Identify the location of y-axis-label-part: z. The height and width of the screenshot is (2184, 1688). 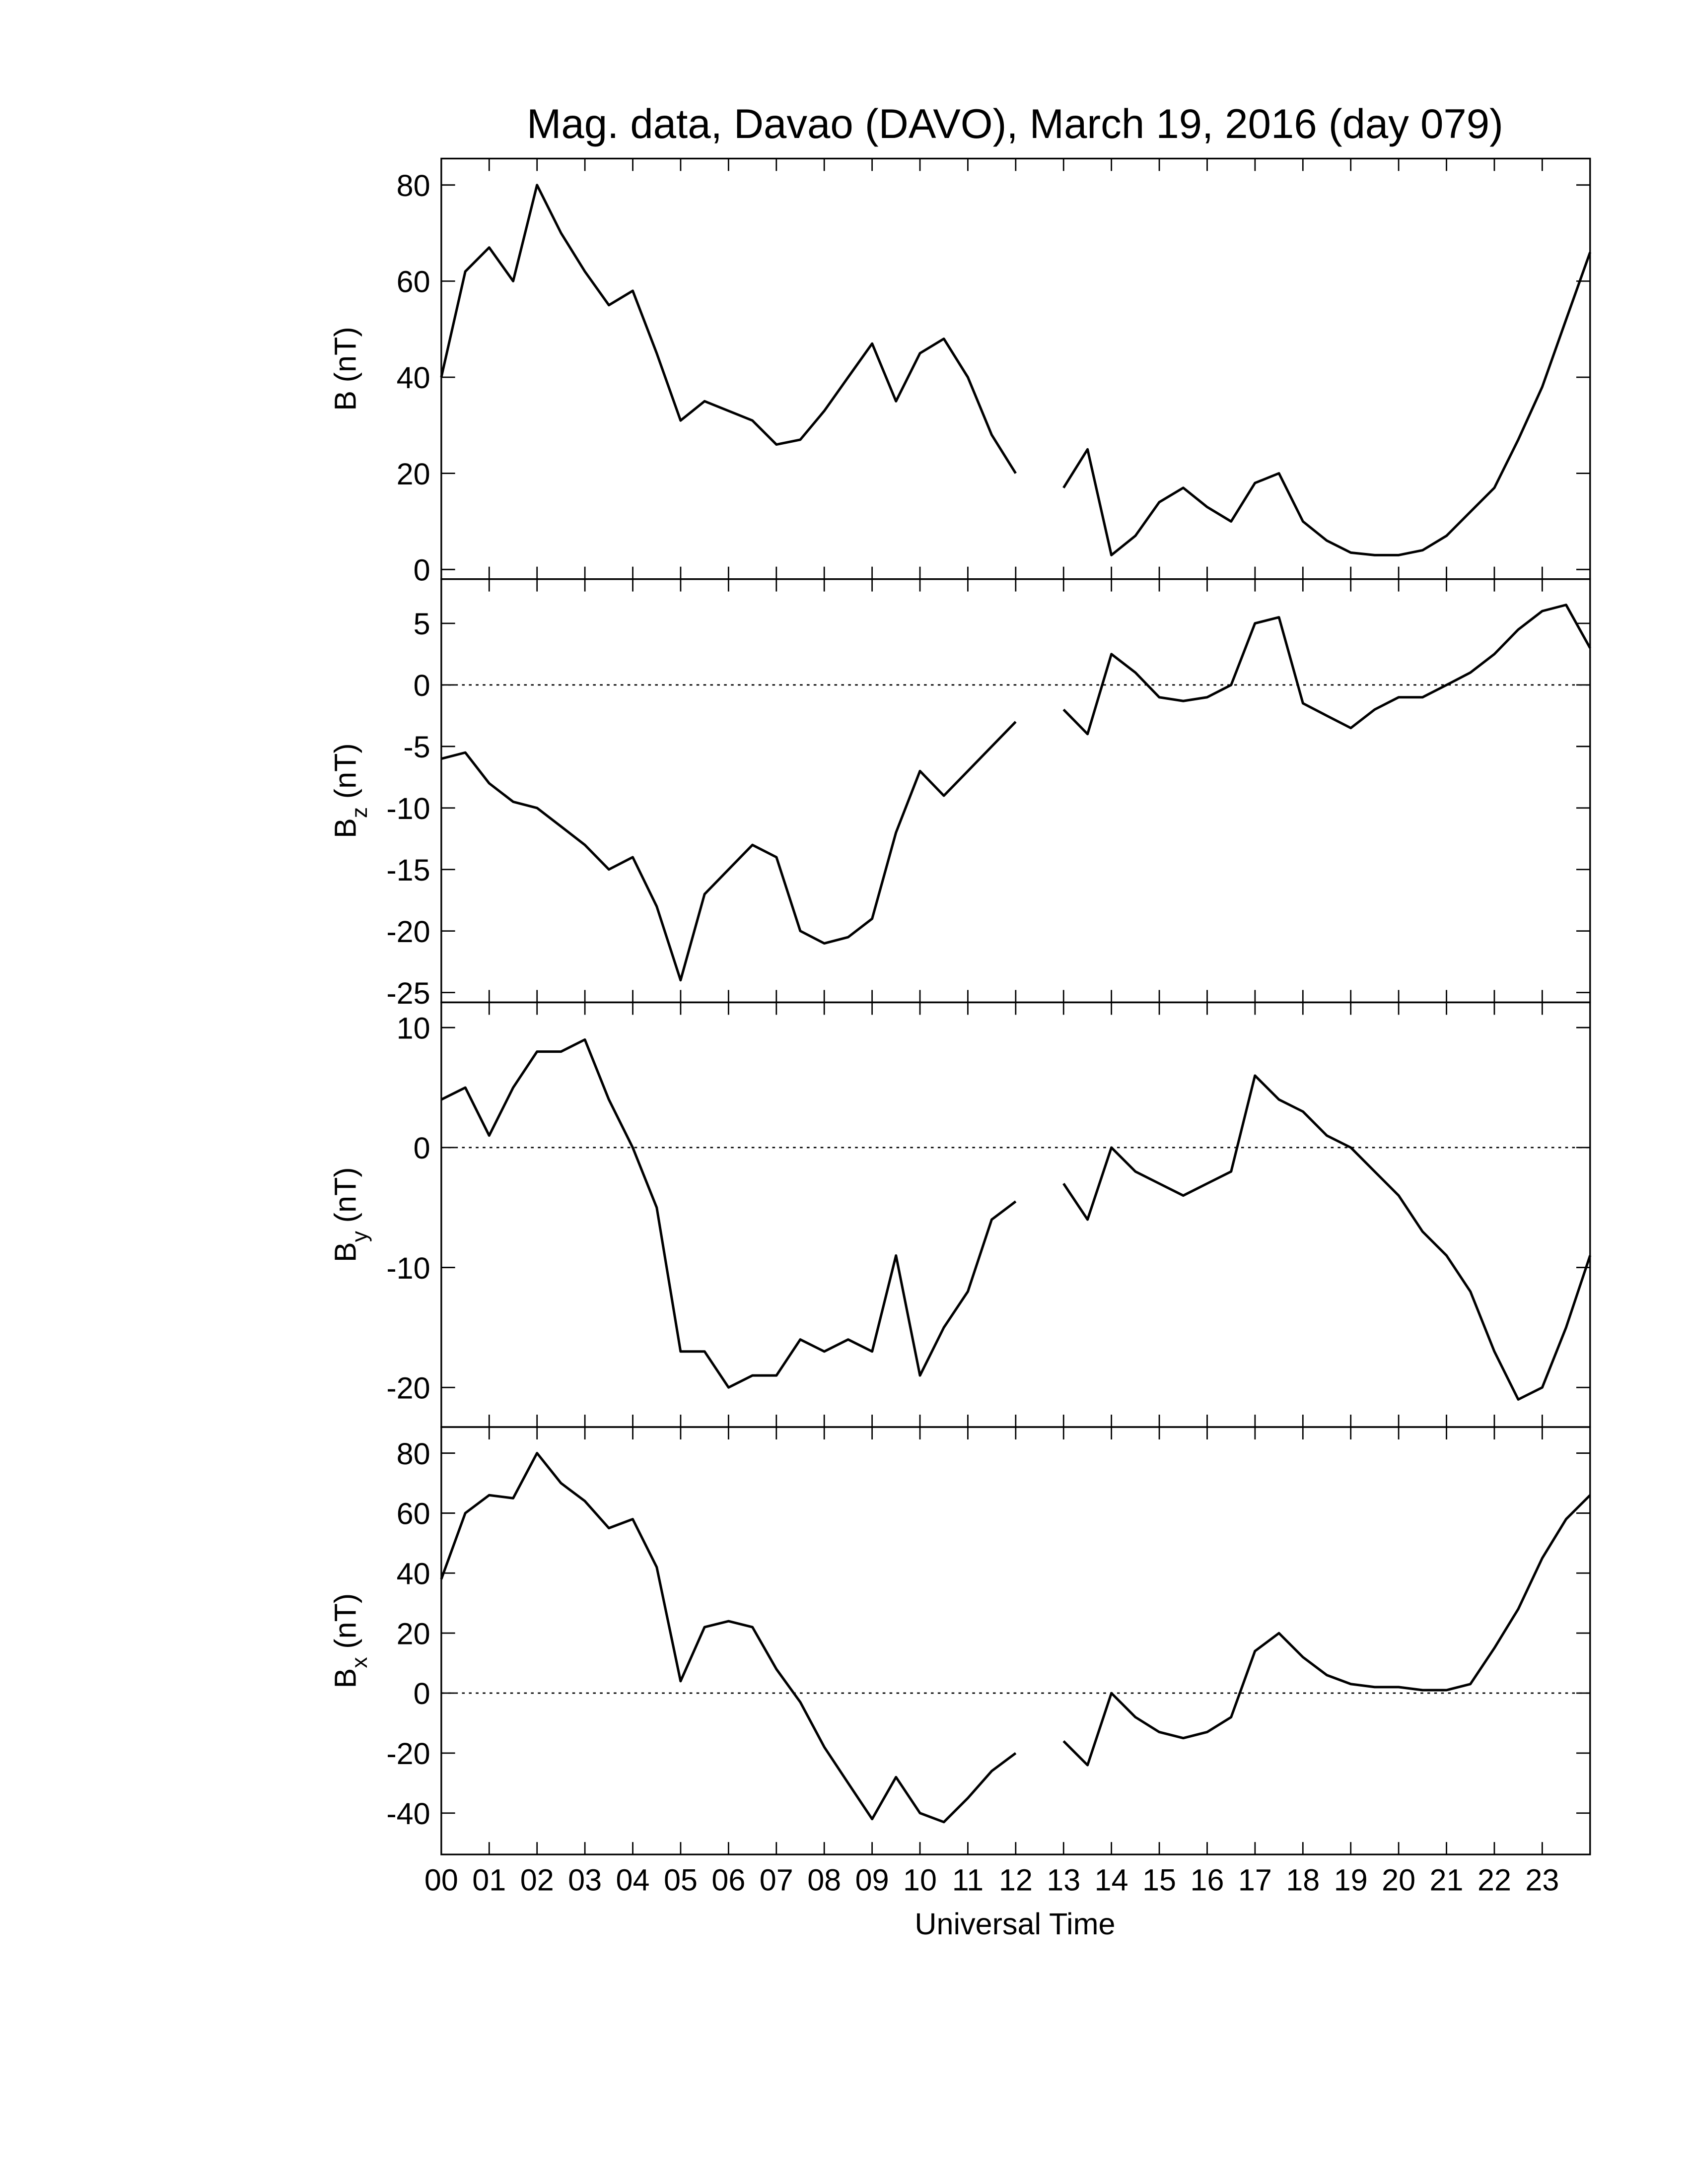
(360, 812).